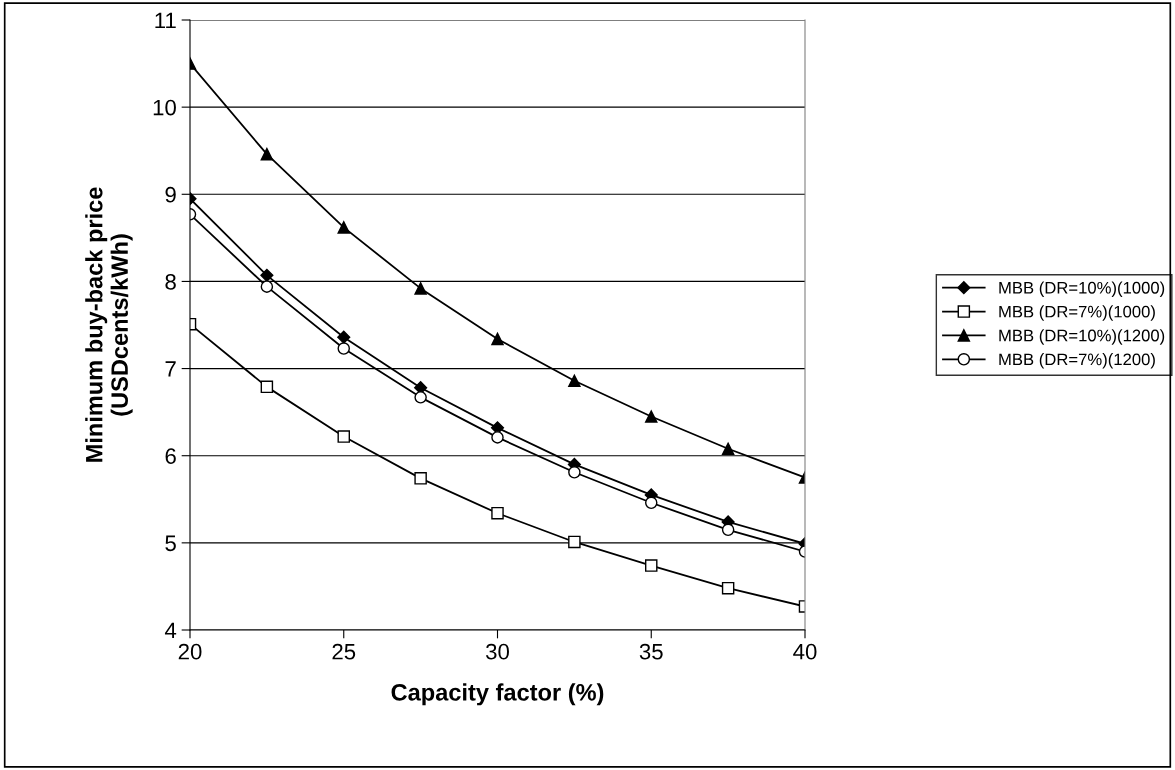  What do you see at coordinates (170, 456) in the screenshot?
I see `y-tick-label: 6` at bounding box center [170, 456].